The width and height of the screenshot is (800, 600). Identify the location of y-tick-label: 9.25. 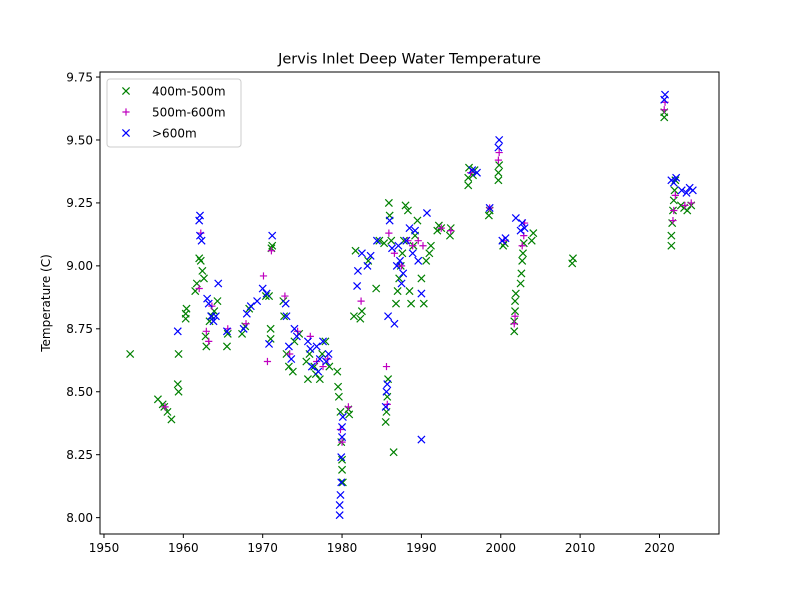
(79, 203).